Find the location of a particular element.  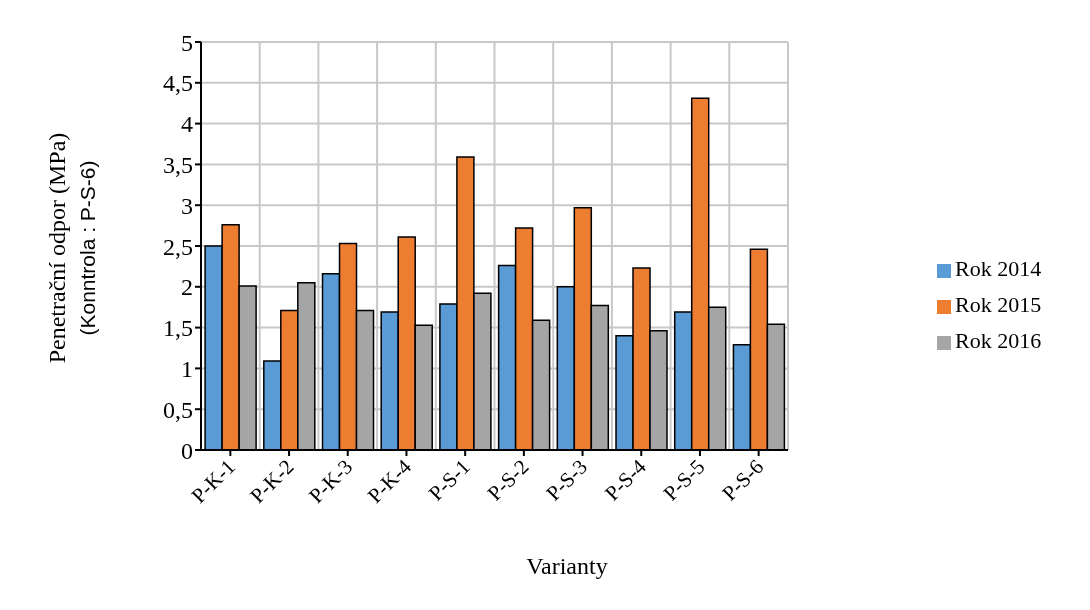

y-tick-label: 0,5 is located at coordinates (178, 409).